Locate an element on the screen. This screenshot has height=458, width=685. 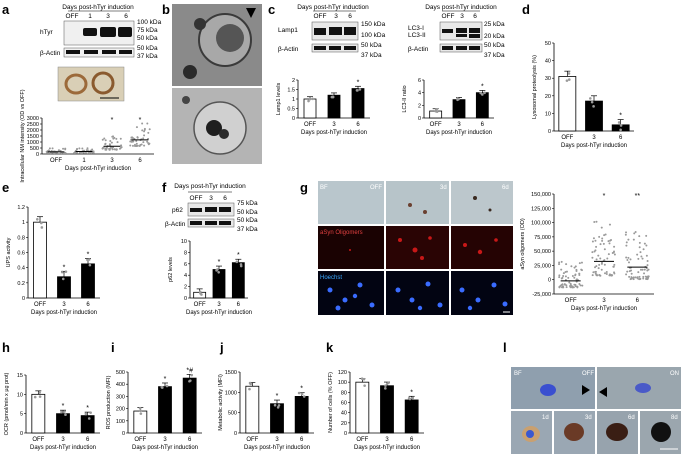
panel-a-inset-micrograph is located at coordinates (91, 84).